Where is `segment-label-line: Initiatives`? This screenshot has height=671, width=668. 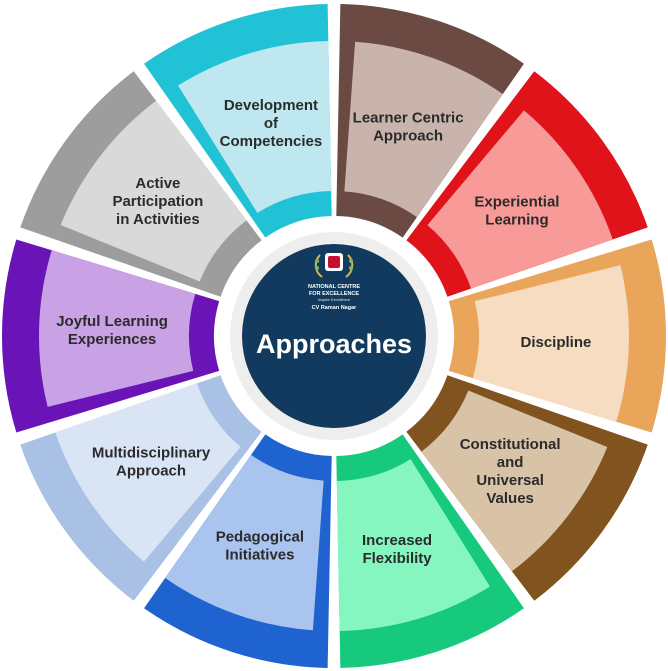
segment-label-line: Initiatives is located at coordinates (259, 554).